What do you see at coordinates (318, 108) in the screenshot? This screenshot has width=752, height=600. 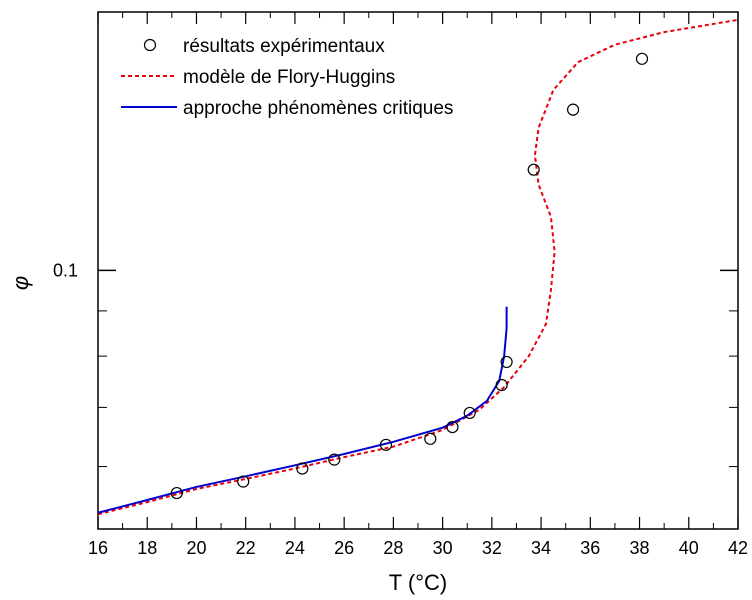 I see `legend-label-critical: approche phénomènes critiques` at bounding box center [318, 108].